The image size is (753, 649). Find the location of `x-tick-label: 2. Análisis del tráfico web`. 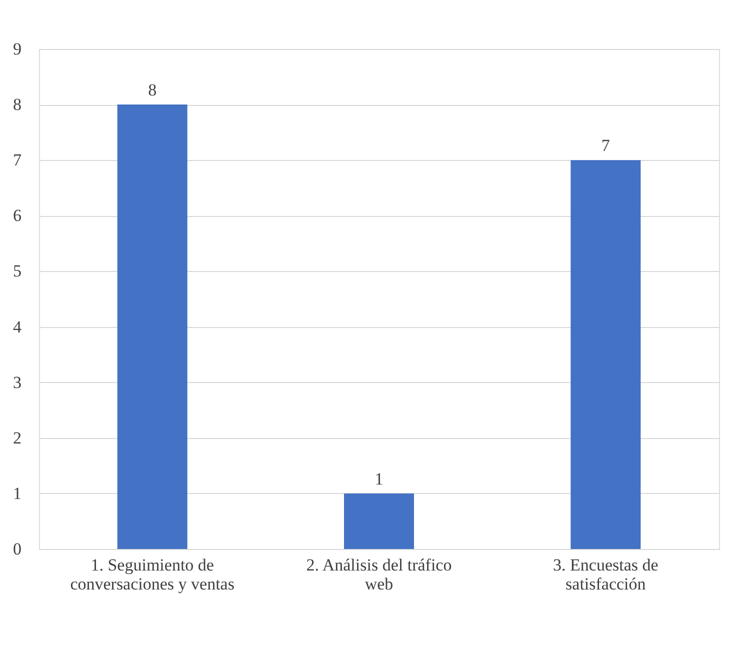

x-tick-label: 2. Análisis del tráfico web is located at coordinates (379, 575).